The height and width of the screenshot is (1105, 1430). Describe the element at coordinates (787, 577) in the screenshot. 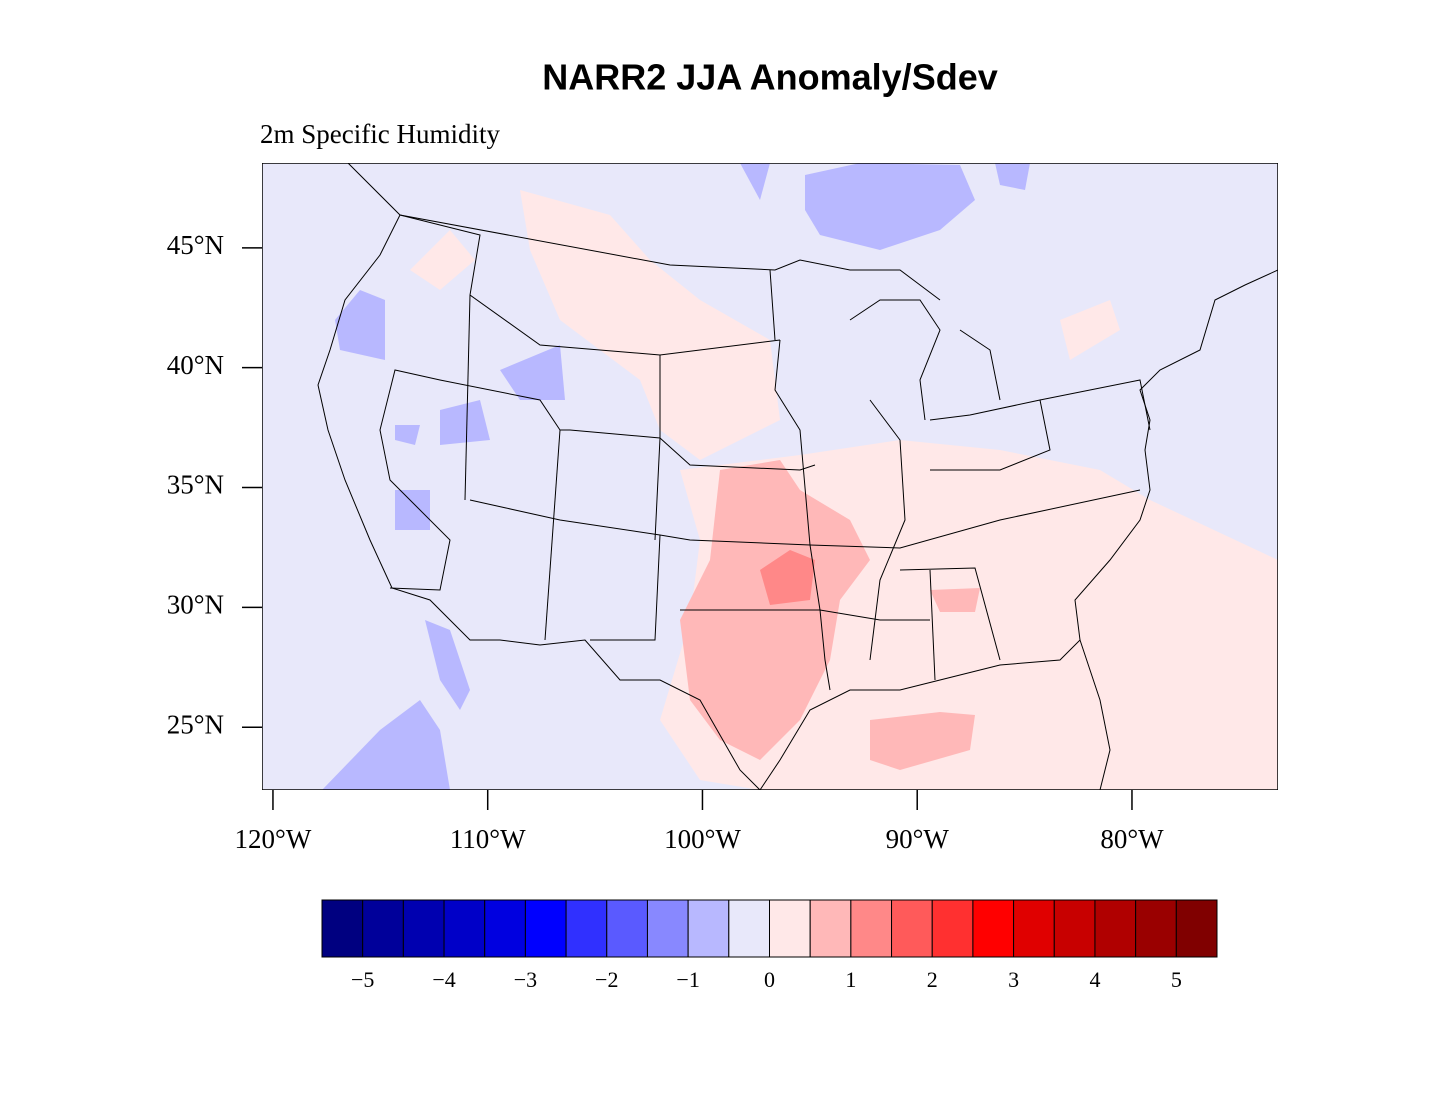

I see `dark-red-area` at that location.